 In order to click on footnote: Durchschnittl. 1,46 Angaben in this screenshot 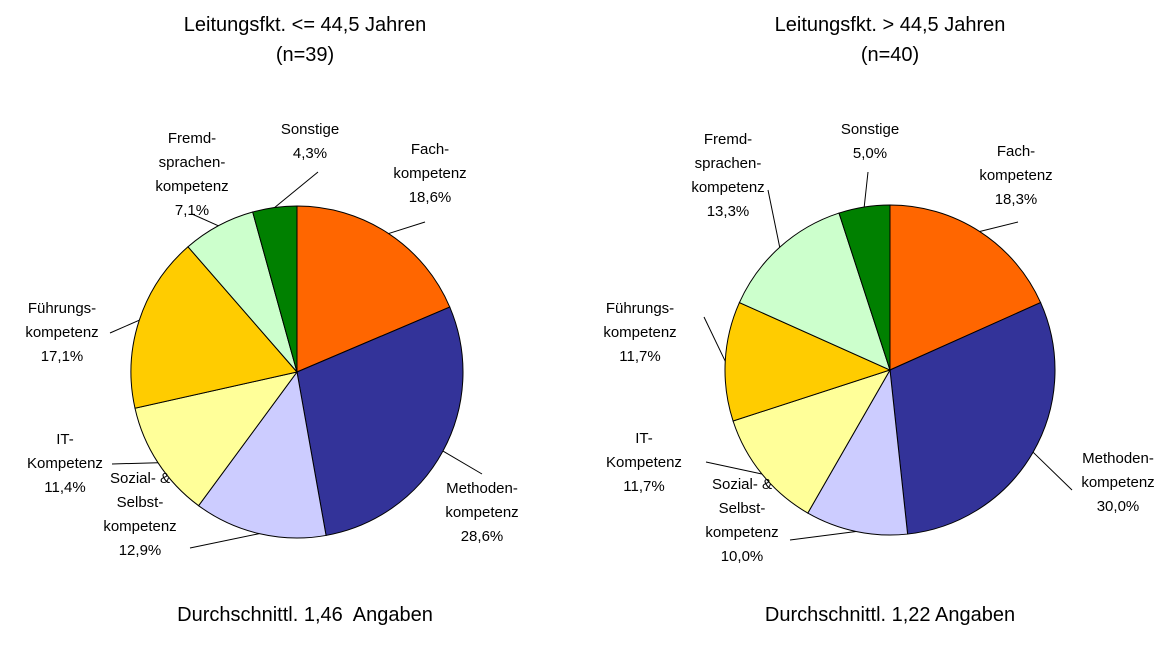, I will do `click(305, 615)`.